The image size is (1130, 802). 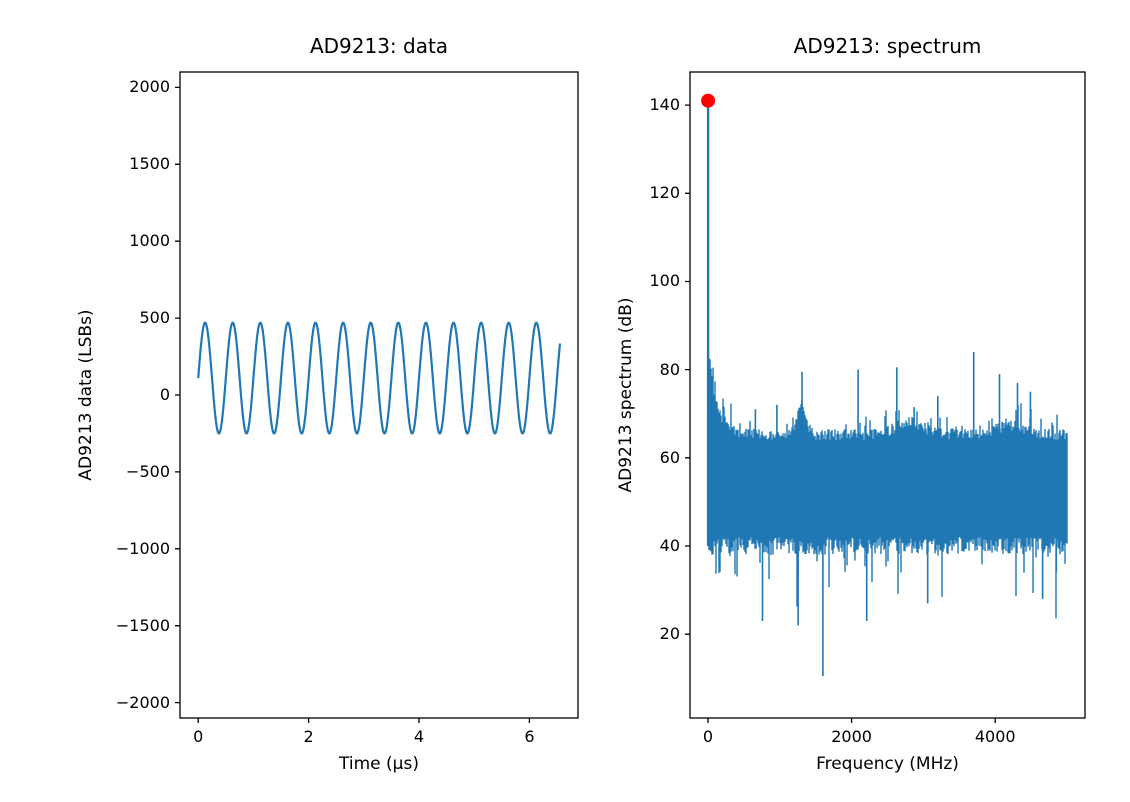 What do you see at coordinates (86, 395) in the screenshot?
I see `y-axis-label-data-lsbs: AD9213 data (LSBs)` at bounding box center [86, 395].